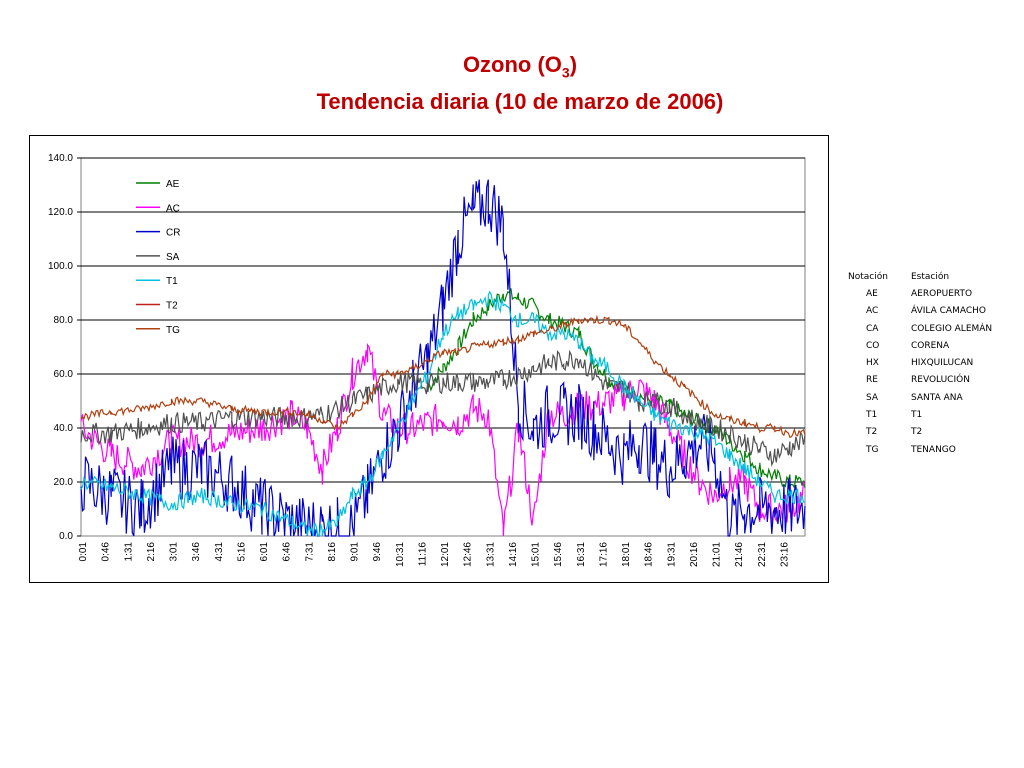 The height and width of the screenshot is (768, 1024). Describe the element at coordinates (443, 408) in the screenshot. I see `series-line-sa` at that location.